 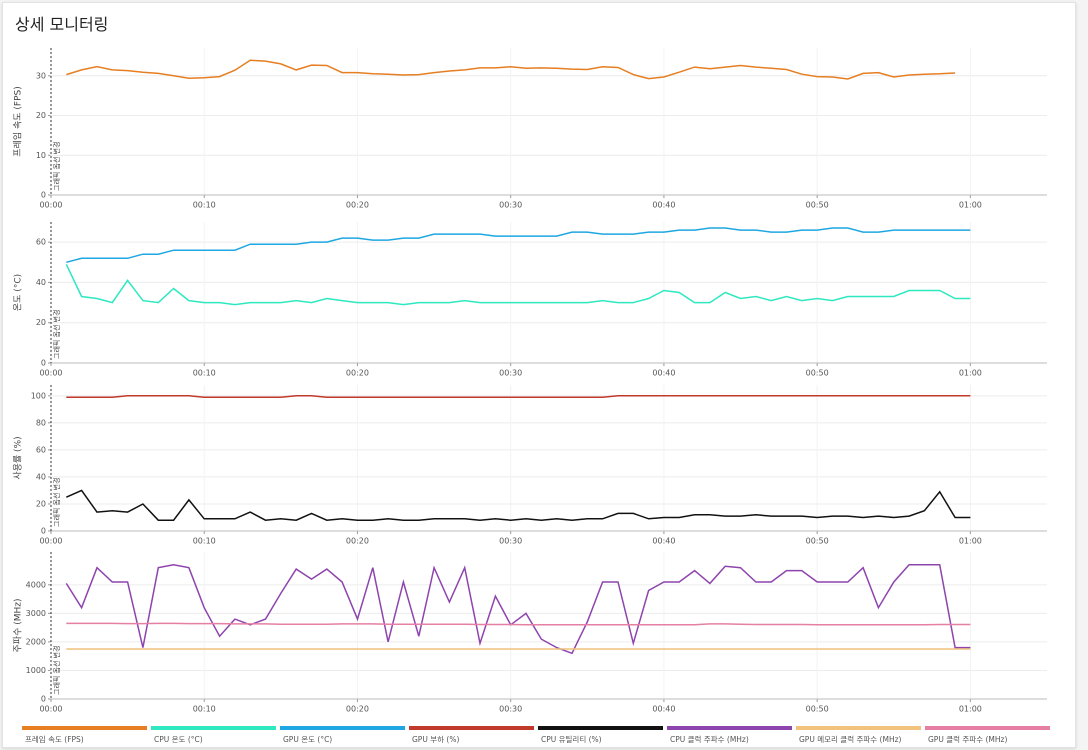 What do you see at coordinates (18, 626) in the screenshot?
I see `y-axis-label: 주파수 (MHz)` at bounding box center [18, 626].